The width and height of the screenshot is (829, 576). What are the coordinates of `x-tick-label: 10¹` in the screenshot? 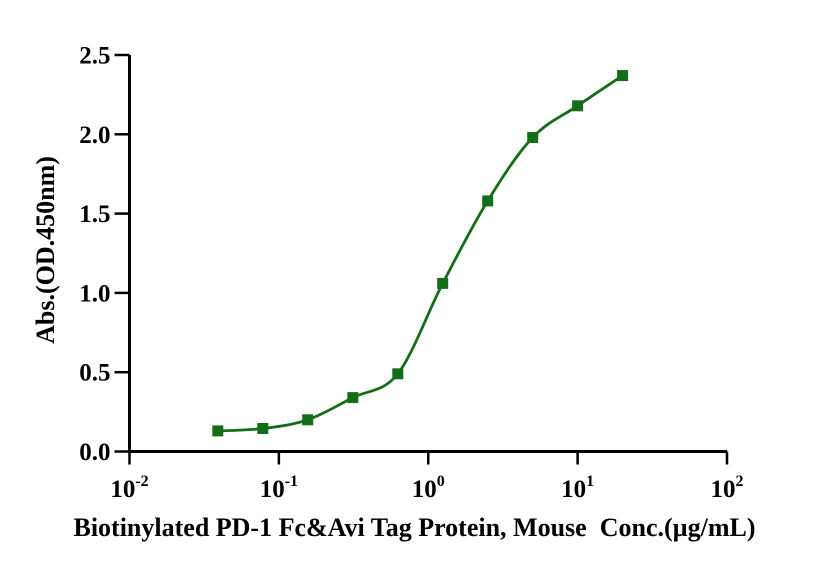 It's located at (577, 488).